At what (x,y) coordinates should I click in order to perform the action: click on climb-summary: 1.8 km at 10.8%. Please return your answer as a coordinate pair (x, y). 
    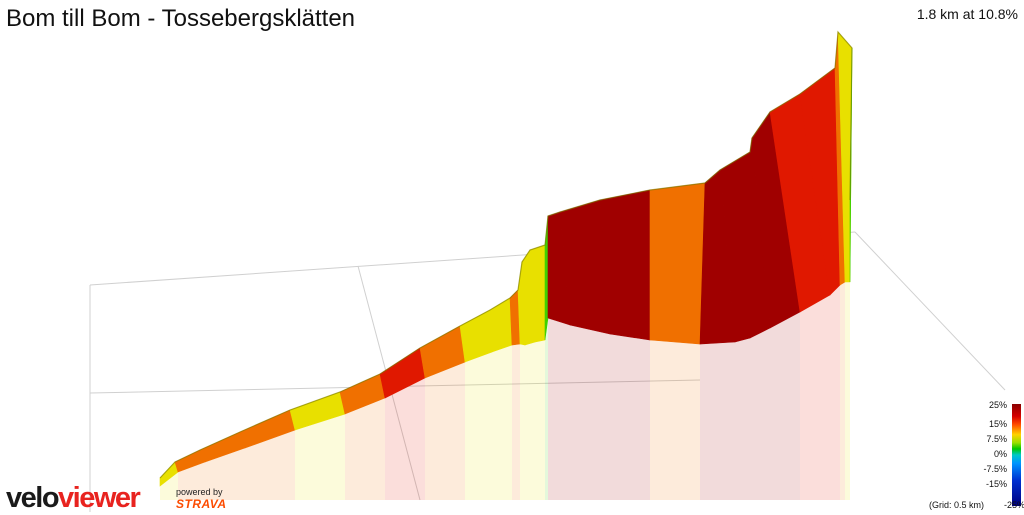
    Looking at the image, I should click on (967, 14).